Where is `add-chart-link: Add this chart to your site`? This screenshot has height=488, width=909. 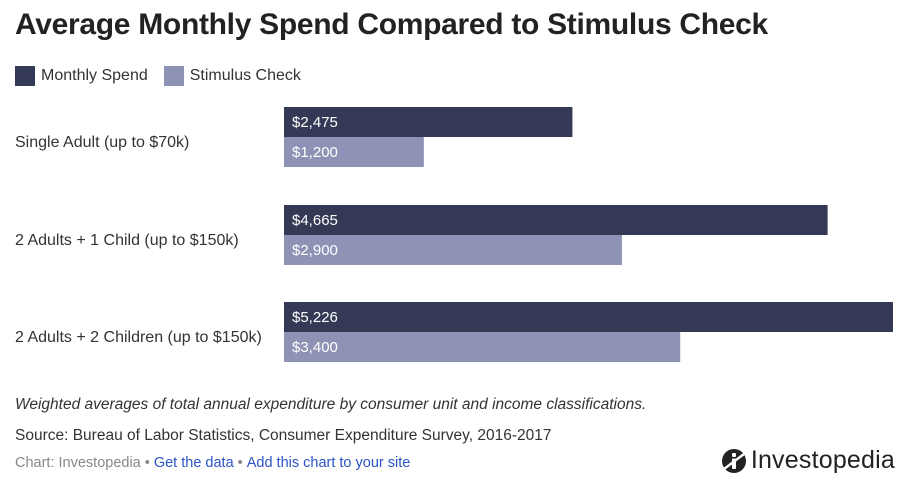 add-chart-link: Add this chart to your site is located at coordinates (328, 463).